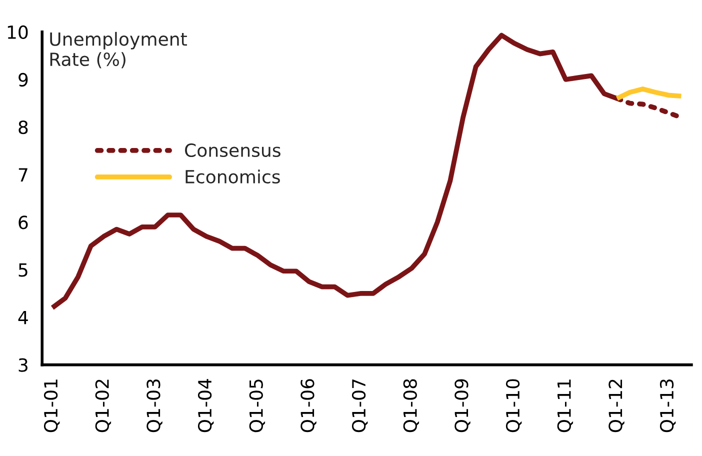  What do you see at coordinates (565, 406) in the screenshot?
I see `x-tick-label: Q1-11` at bounding box center [565, 406].